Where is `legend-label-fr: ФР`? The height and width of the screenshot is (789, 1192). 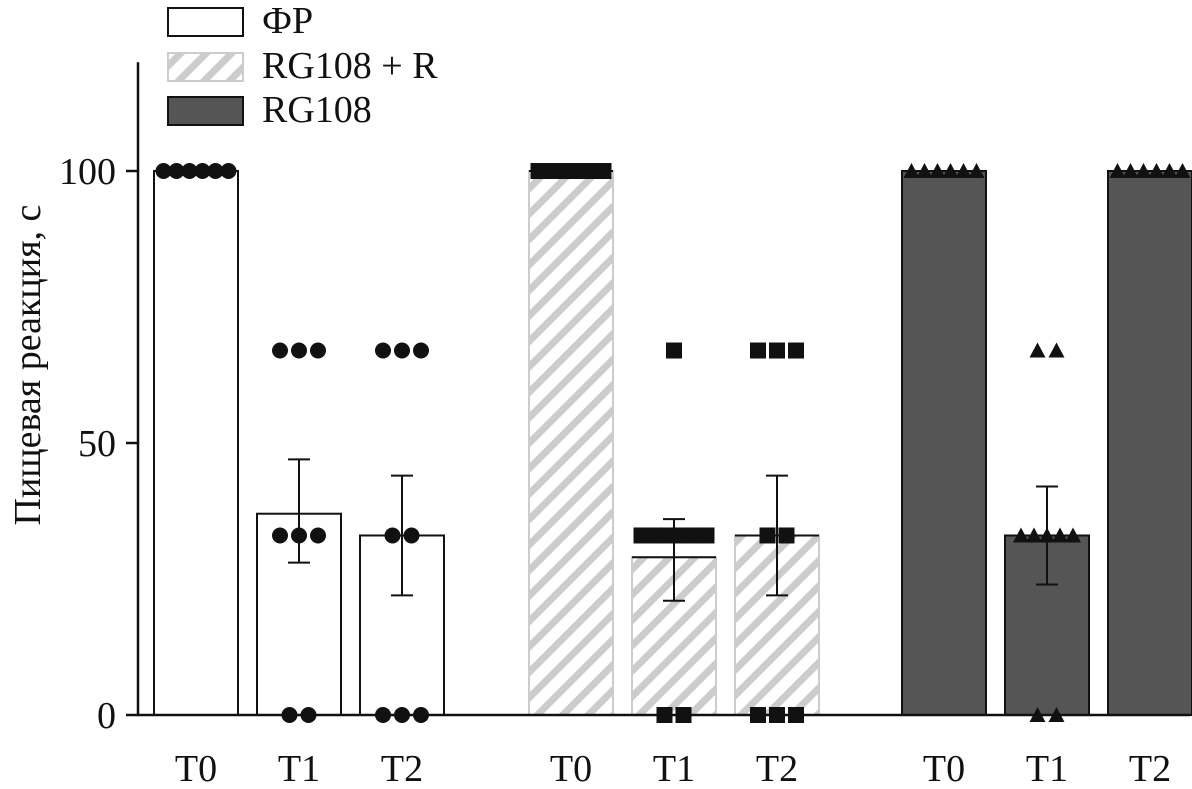 legend-label-fr: ФР is located at coordinates (287, 21).